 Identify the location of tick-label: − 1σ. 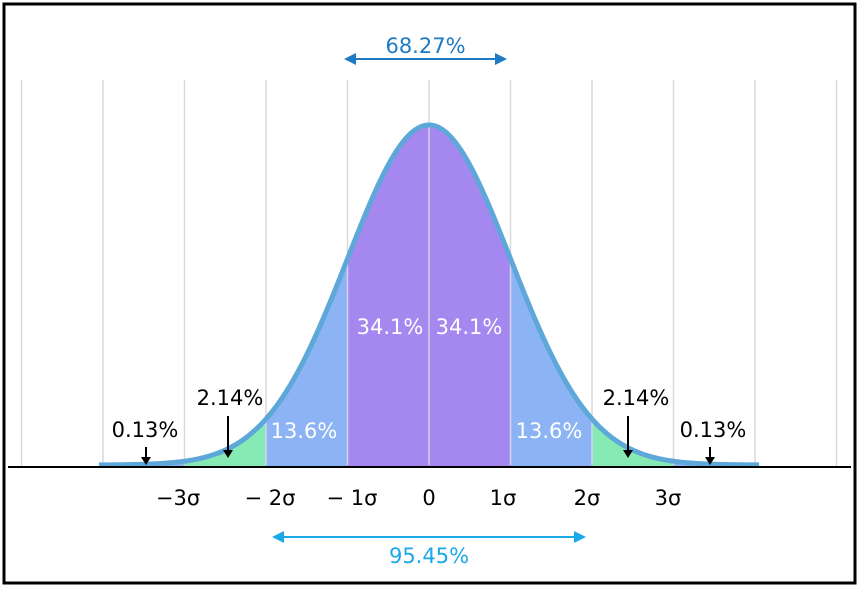
(352, 498).